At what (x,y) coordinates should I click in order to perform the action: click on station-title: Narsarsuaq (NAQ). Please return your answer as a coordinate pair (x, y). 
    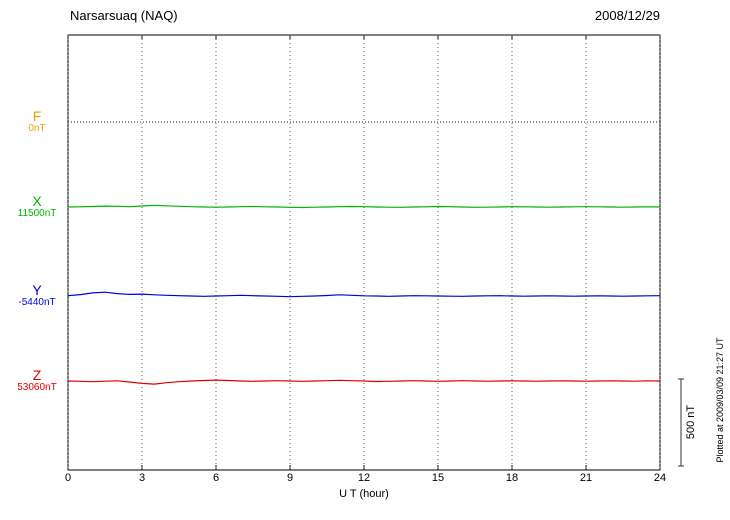
    Looking at the image, I should click on (124, 15).